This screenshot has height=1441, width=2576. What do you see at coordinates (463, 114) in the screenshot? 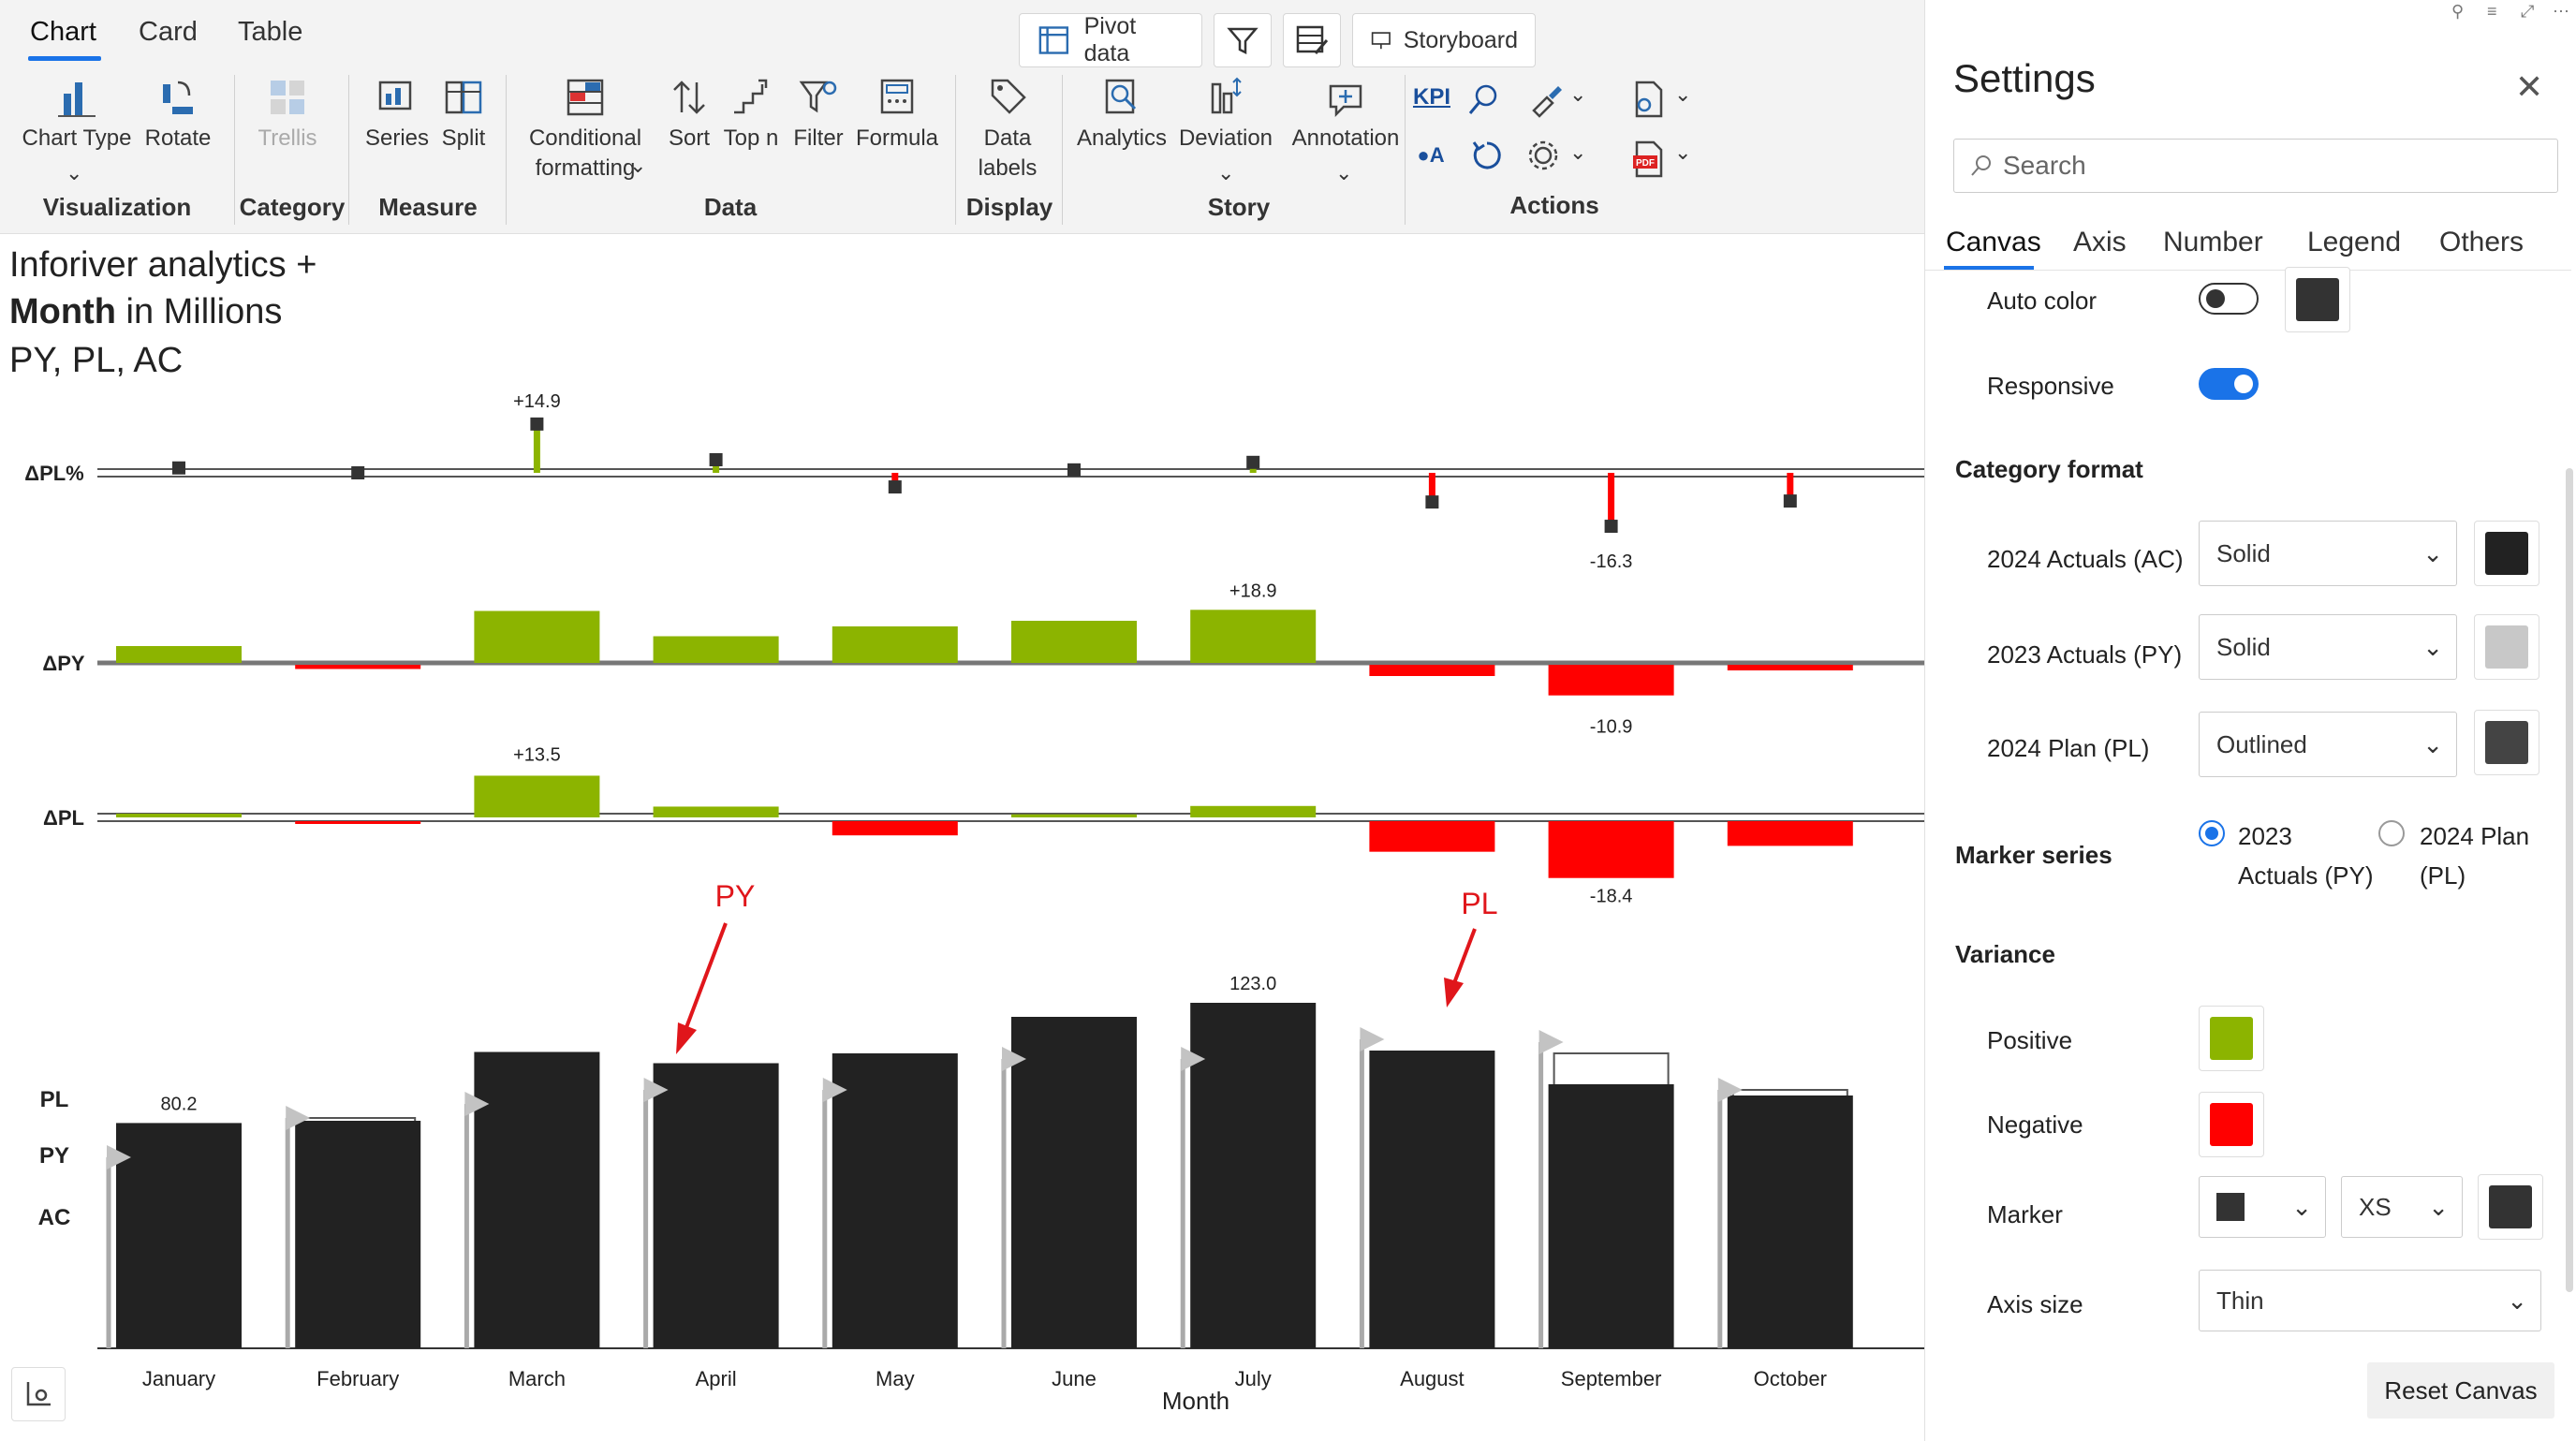
I see `split-button: Split` at bounding box center [463, 114].